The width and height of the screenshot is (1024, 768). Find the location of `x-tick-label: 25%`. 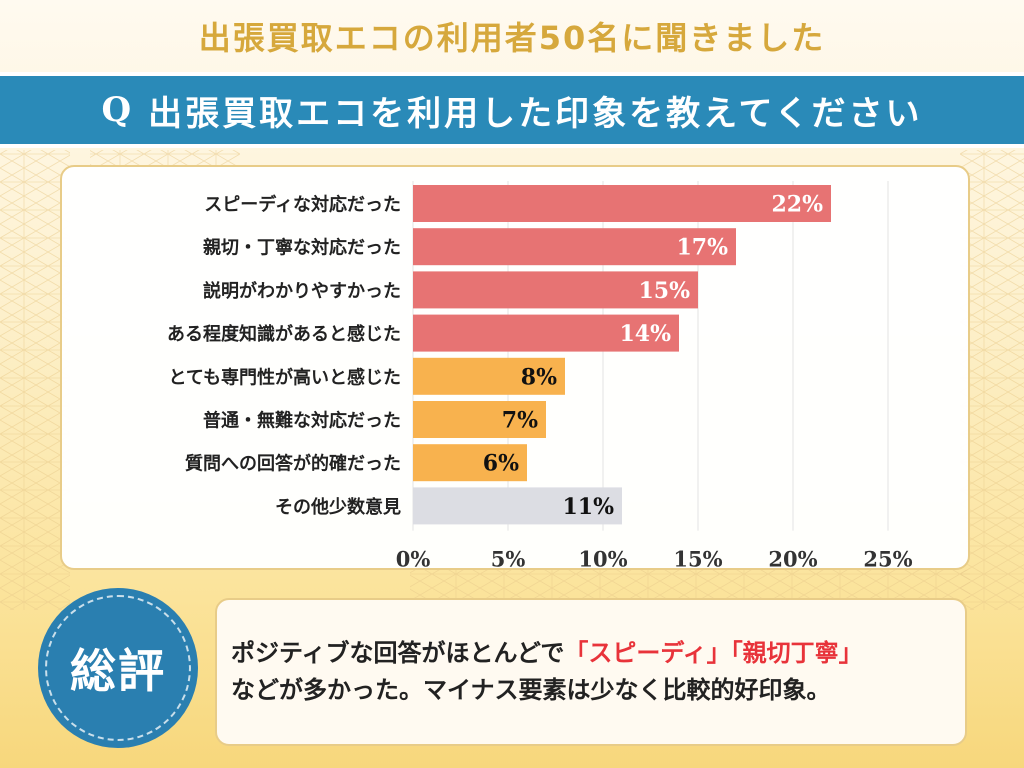

x-tick-label: 25% is located at coordinates (887, 557).